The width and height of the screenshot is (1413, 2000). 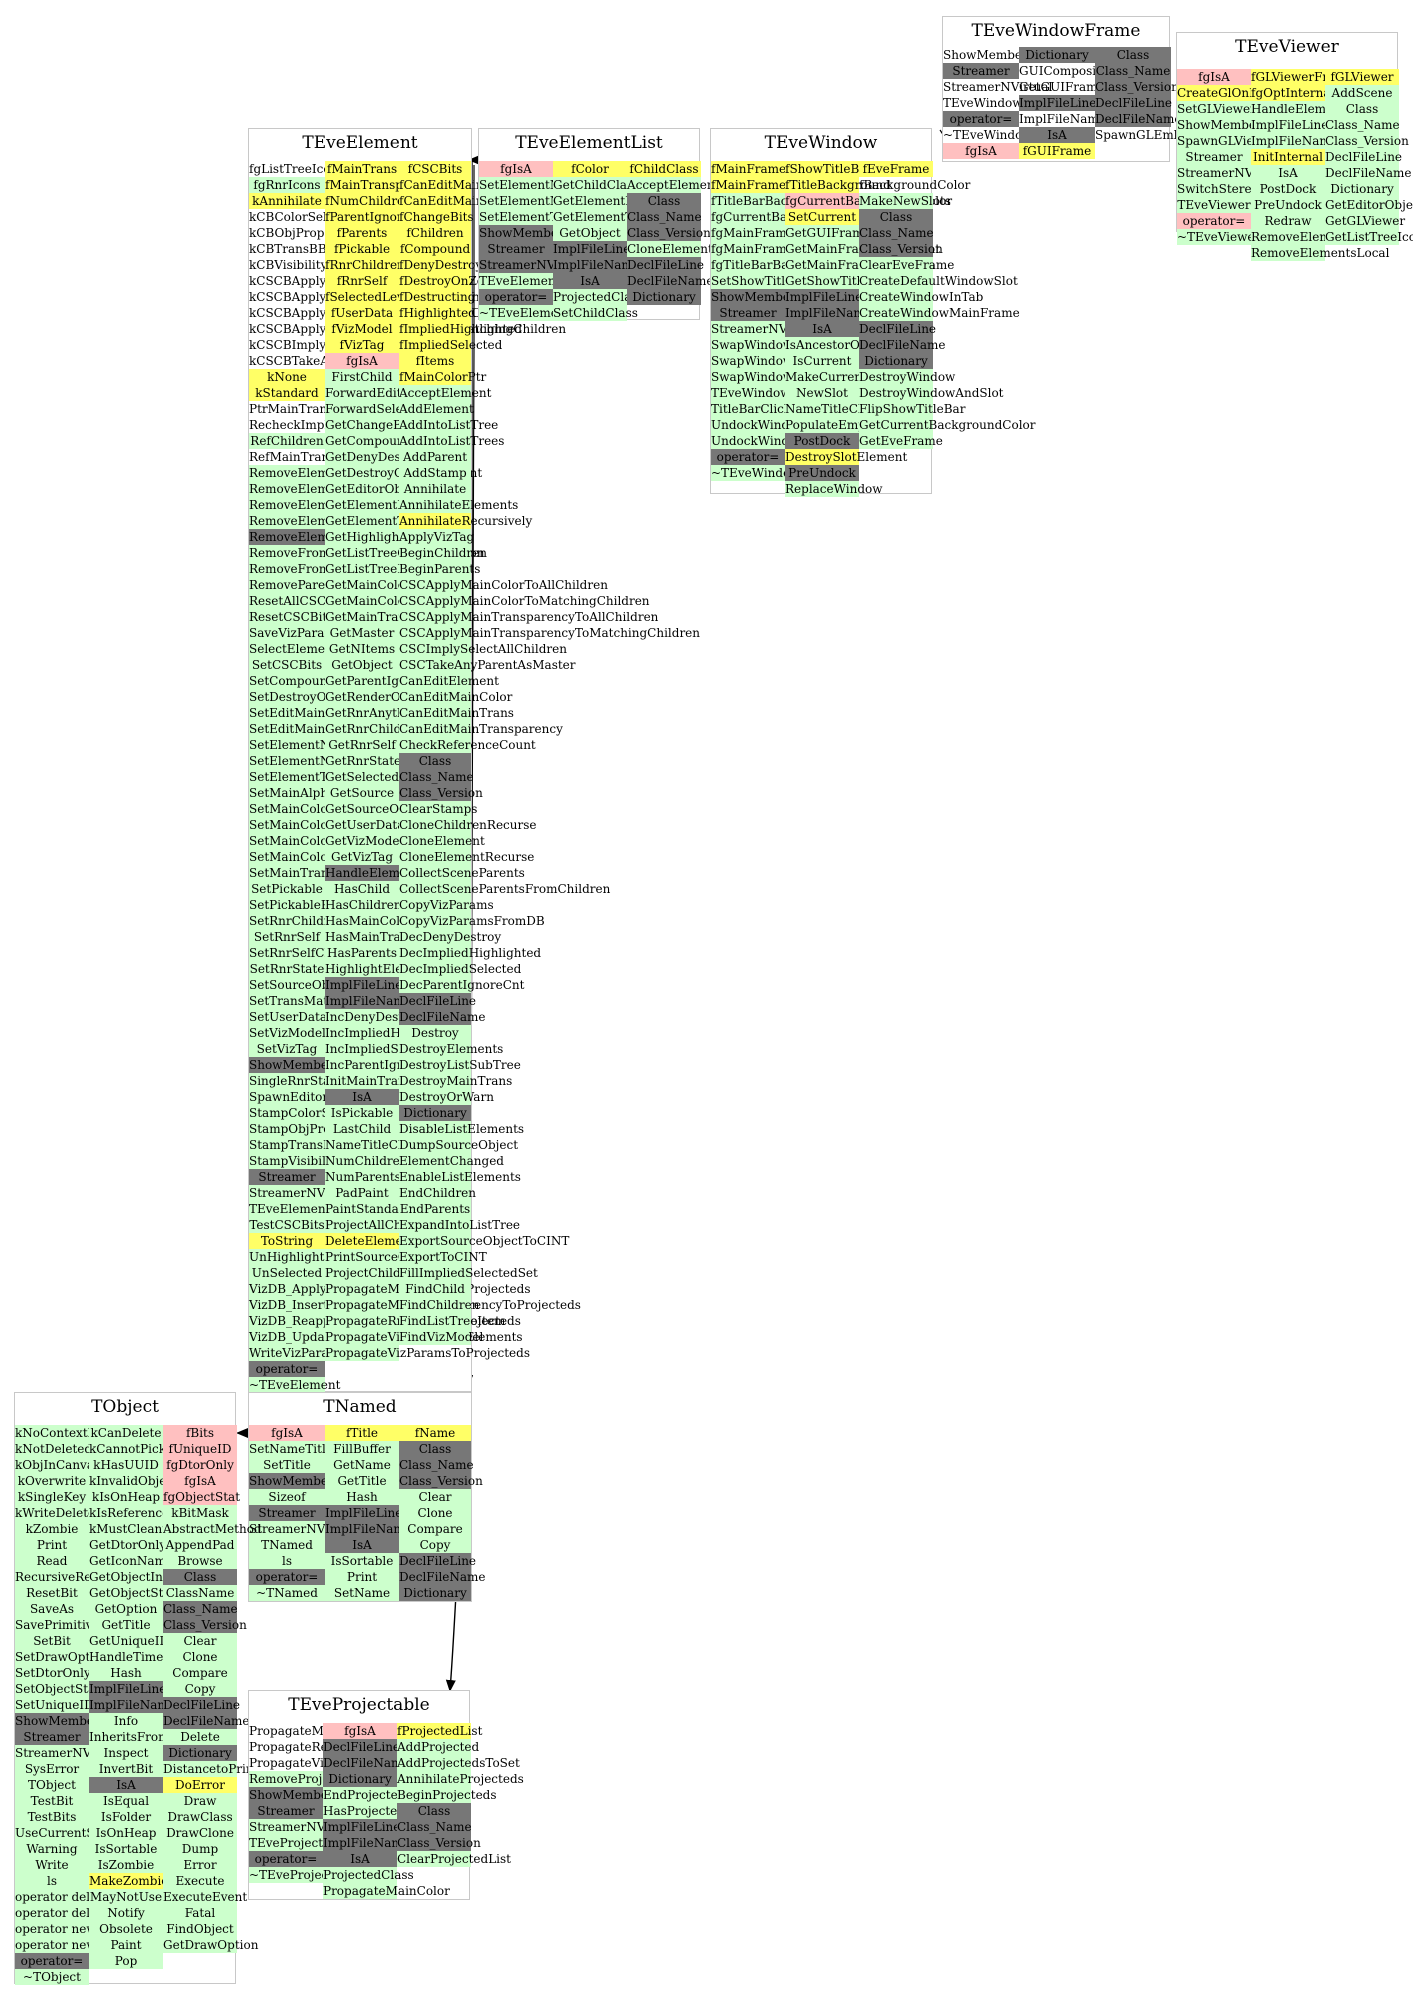 I want to click on member-cell: NewSlot, so click(x=822, y=393).